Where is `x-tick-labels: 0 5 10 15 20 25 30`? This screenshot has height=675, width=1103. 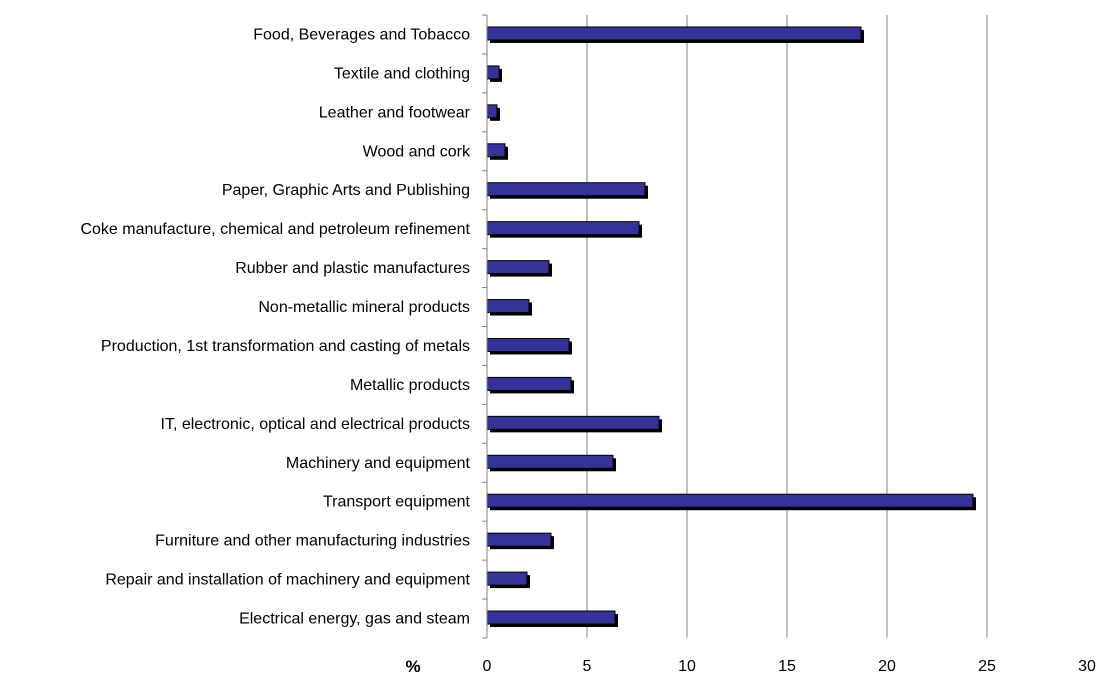
x-tick-labels: 0 5 10 15 20 25 30 is located at coordinates (789, 666).